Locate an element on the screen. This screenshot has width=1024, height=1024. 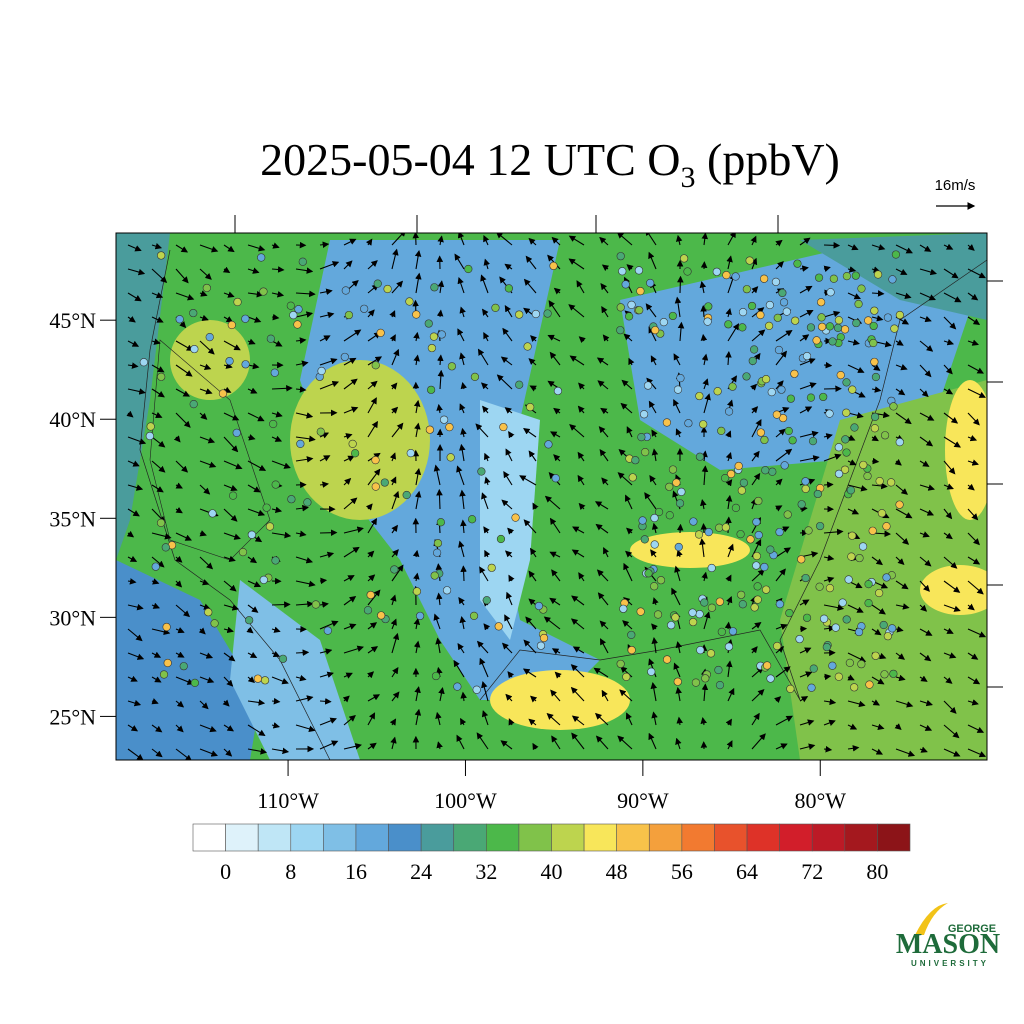
lat-label: 45°N is located at coordinates (72, 320).